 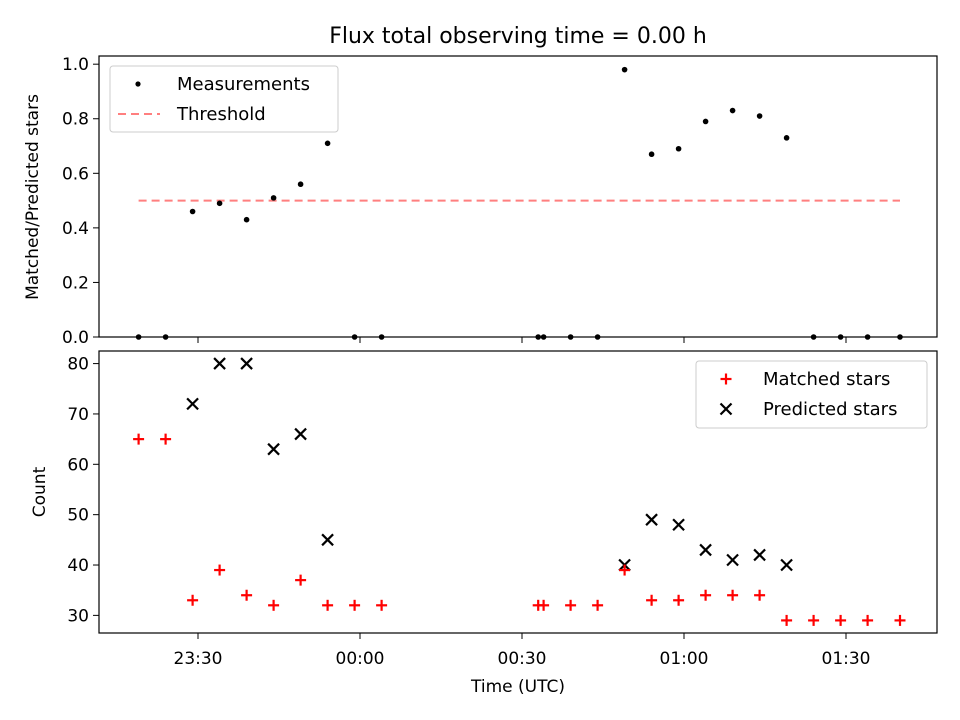 I want to click on top-y-tick-label: 0.8, so click(x=75, y=120).